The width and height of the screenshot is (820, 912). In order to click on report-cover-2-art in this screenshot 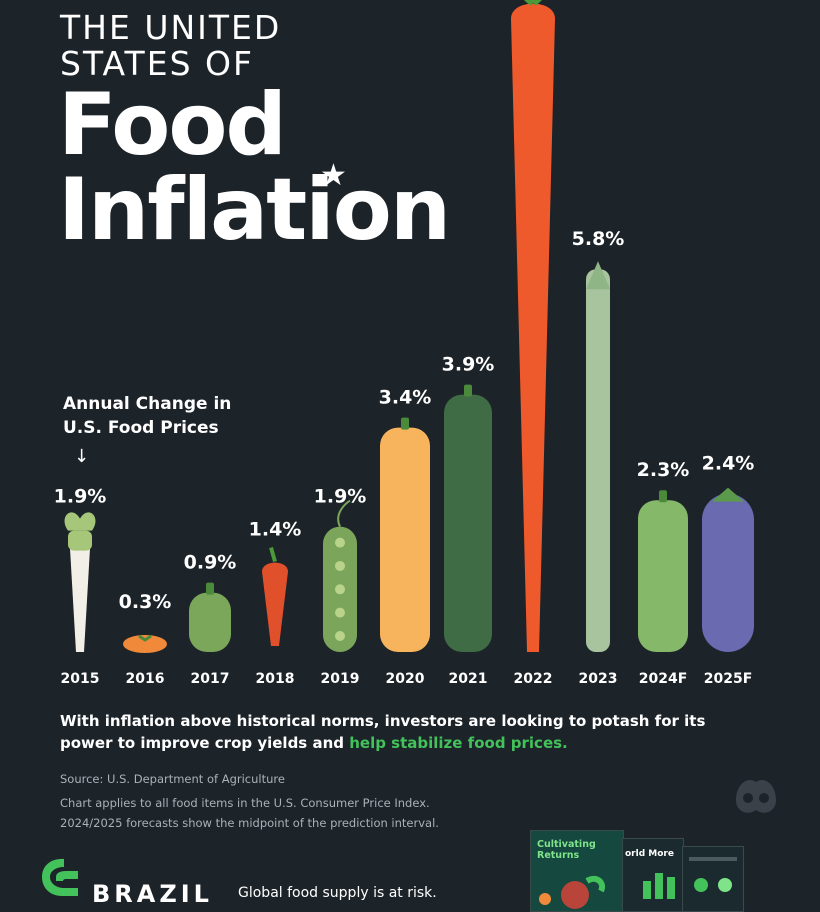, I will do `click(659, 886)`.